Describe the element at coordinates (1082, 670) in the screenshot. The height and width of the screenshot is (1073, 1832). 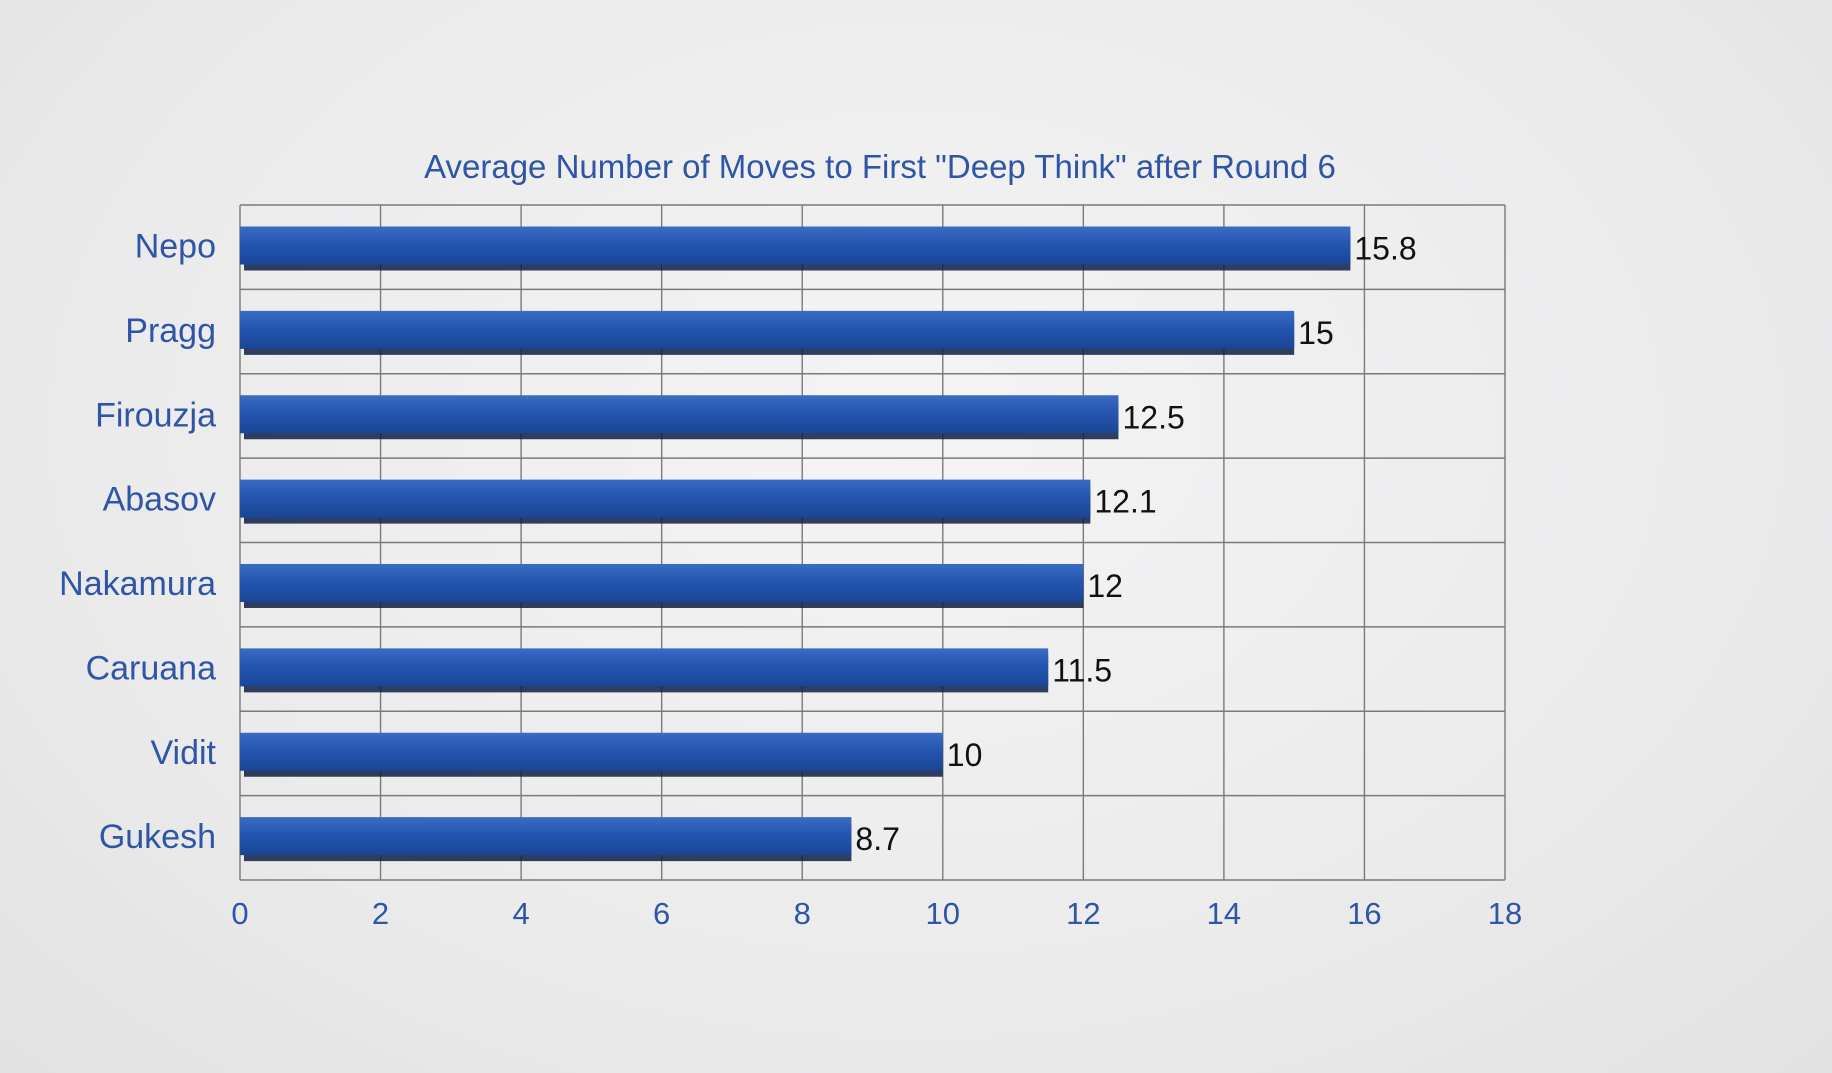
I see `data-label: 11.5` at that location.